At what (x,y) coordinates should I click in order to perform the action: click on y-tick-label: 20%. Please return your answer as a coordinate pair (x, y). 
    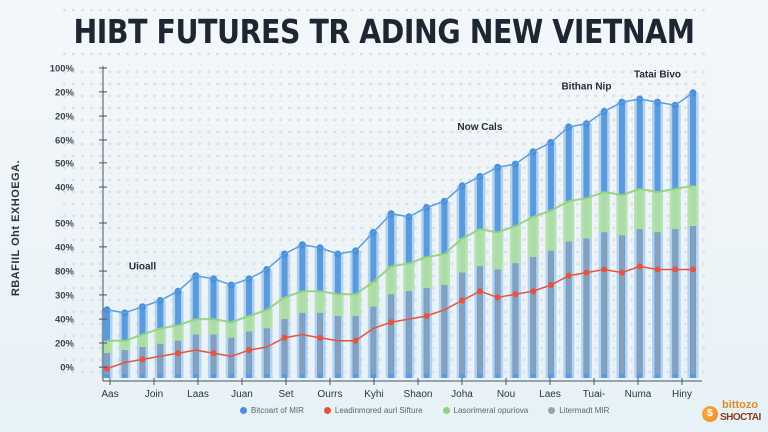
    Looking at the image, I should click on (65, 343).